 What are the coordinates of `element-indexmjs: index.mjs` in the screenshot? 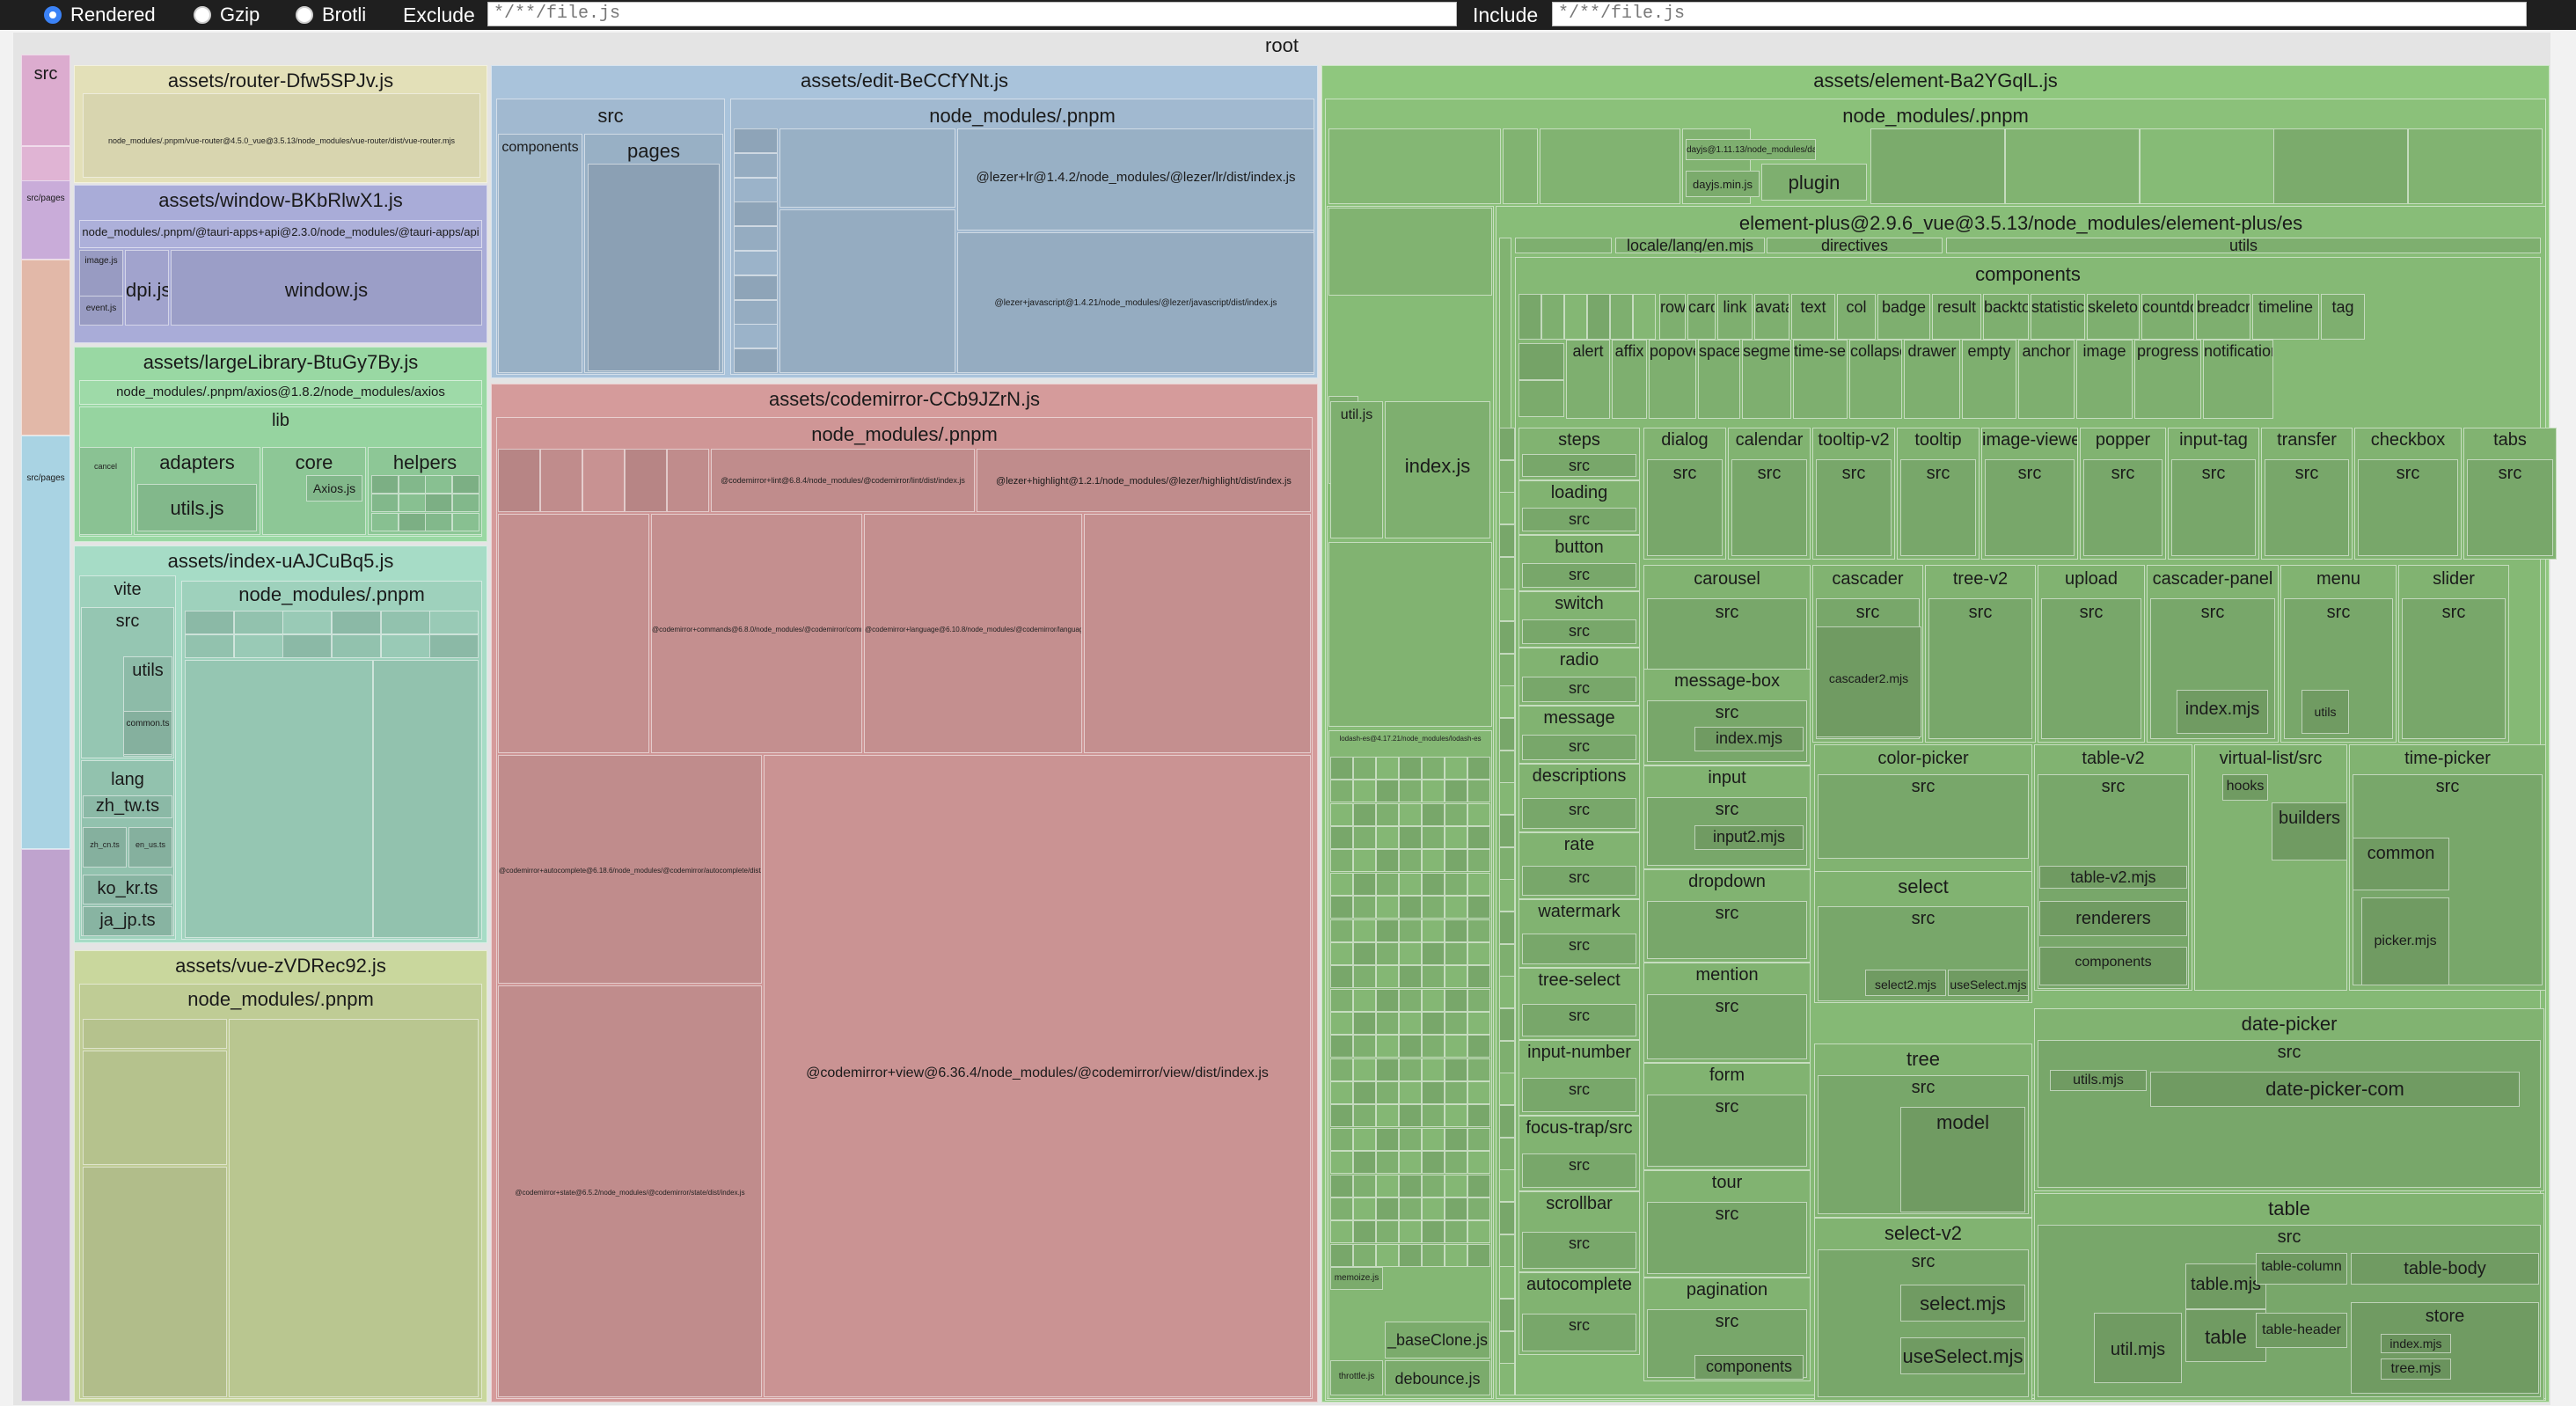 It's located at (2222, 712).